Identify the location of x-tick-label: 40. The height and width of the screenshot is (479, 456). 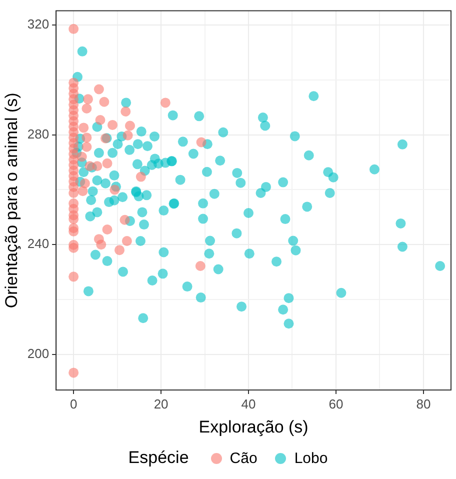
(248, 404).